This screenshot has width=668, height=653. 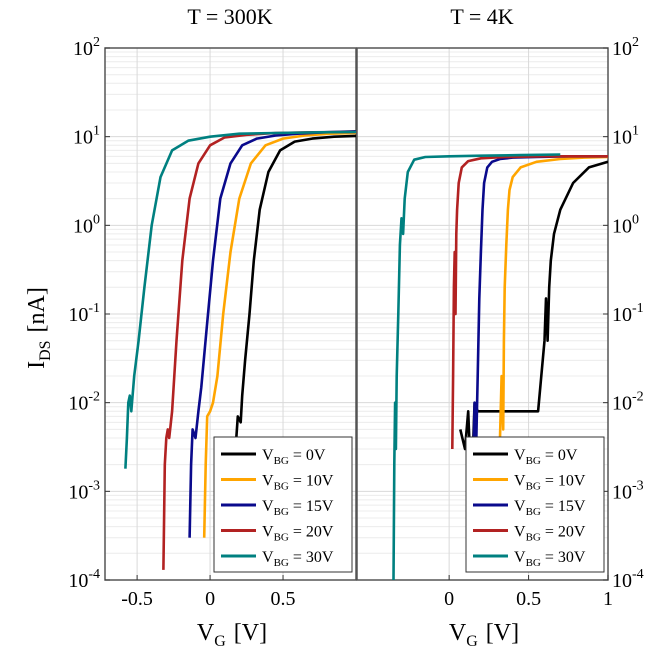 What do you see at coordinates (250, 633) in the screenshot?
I see `x-axis-label-unit: [V]` at bounding box center [250, 633].